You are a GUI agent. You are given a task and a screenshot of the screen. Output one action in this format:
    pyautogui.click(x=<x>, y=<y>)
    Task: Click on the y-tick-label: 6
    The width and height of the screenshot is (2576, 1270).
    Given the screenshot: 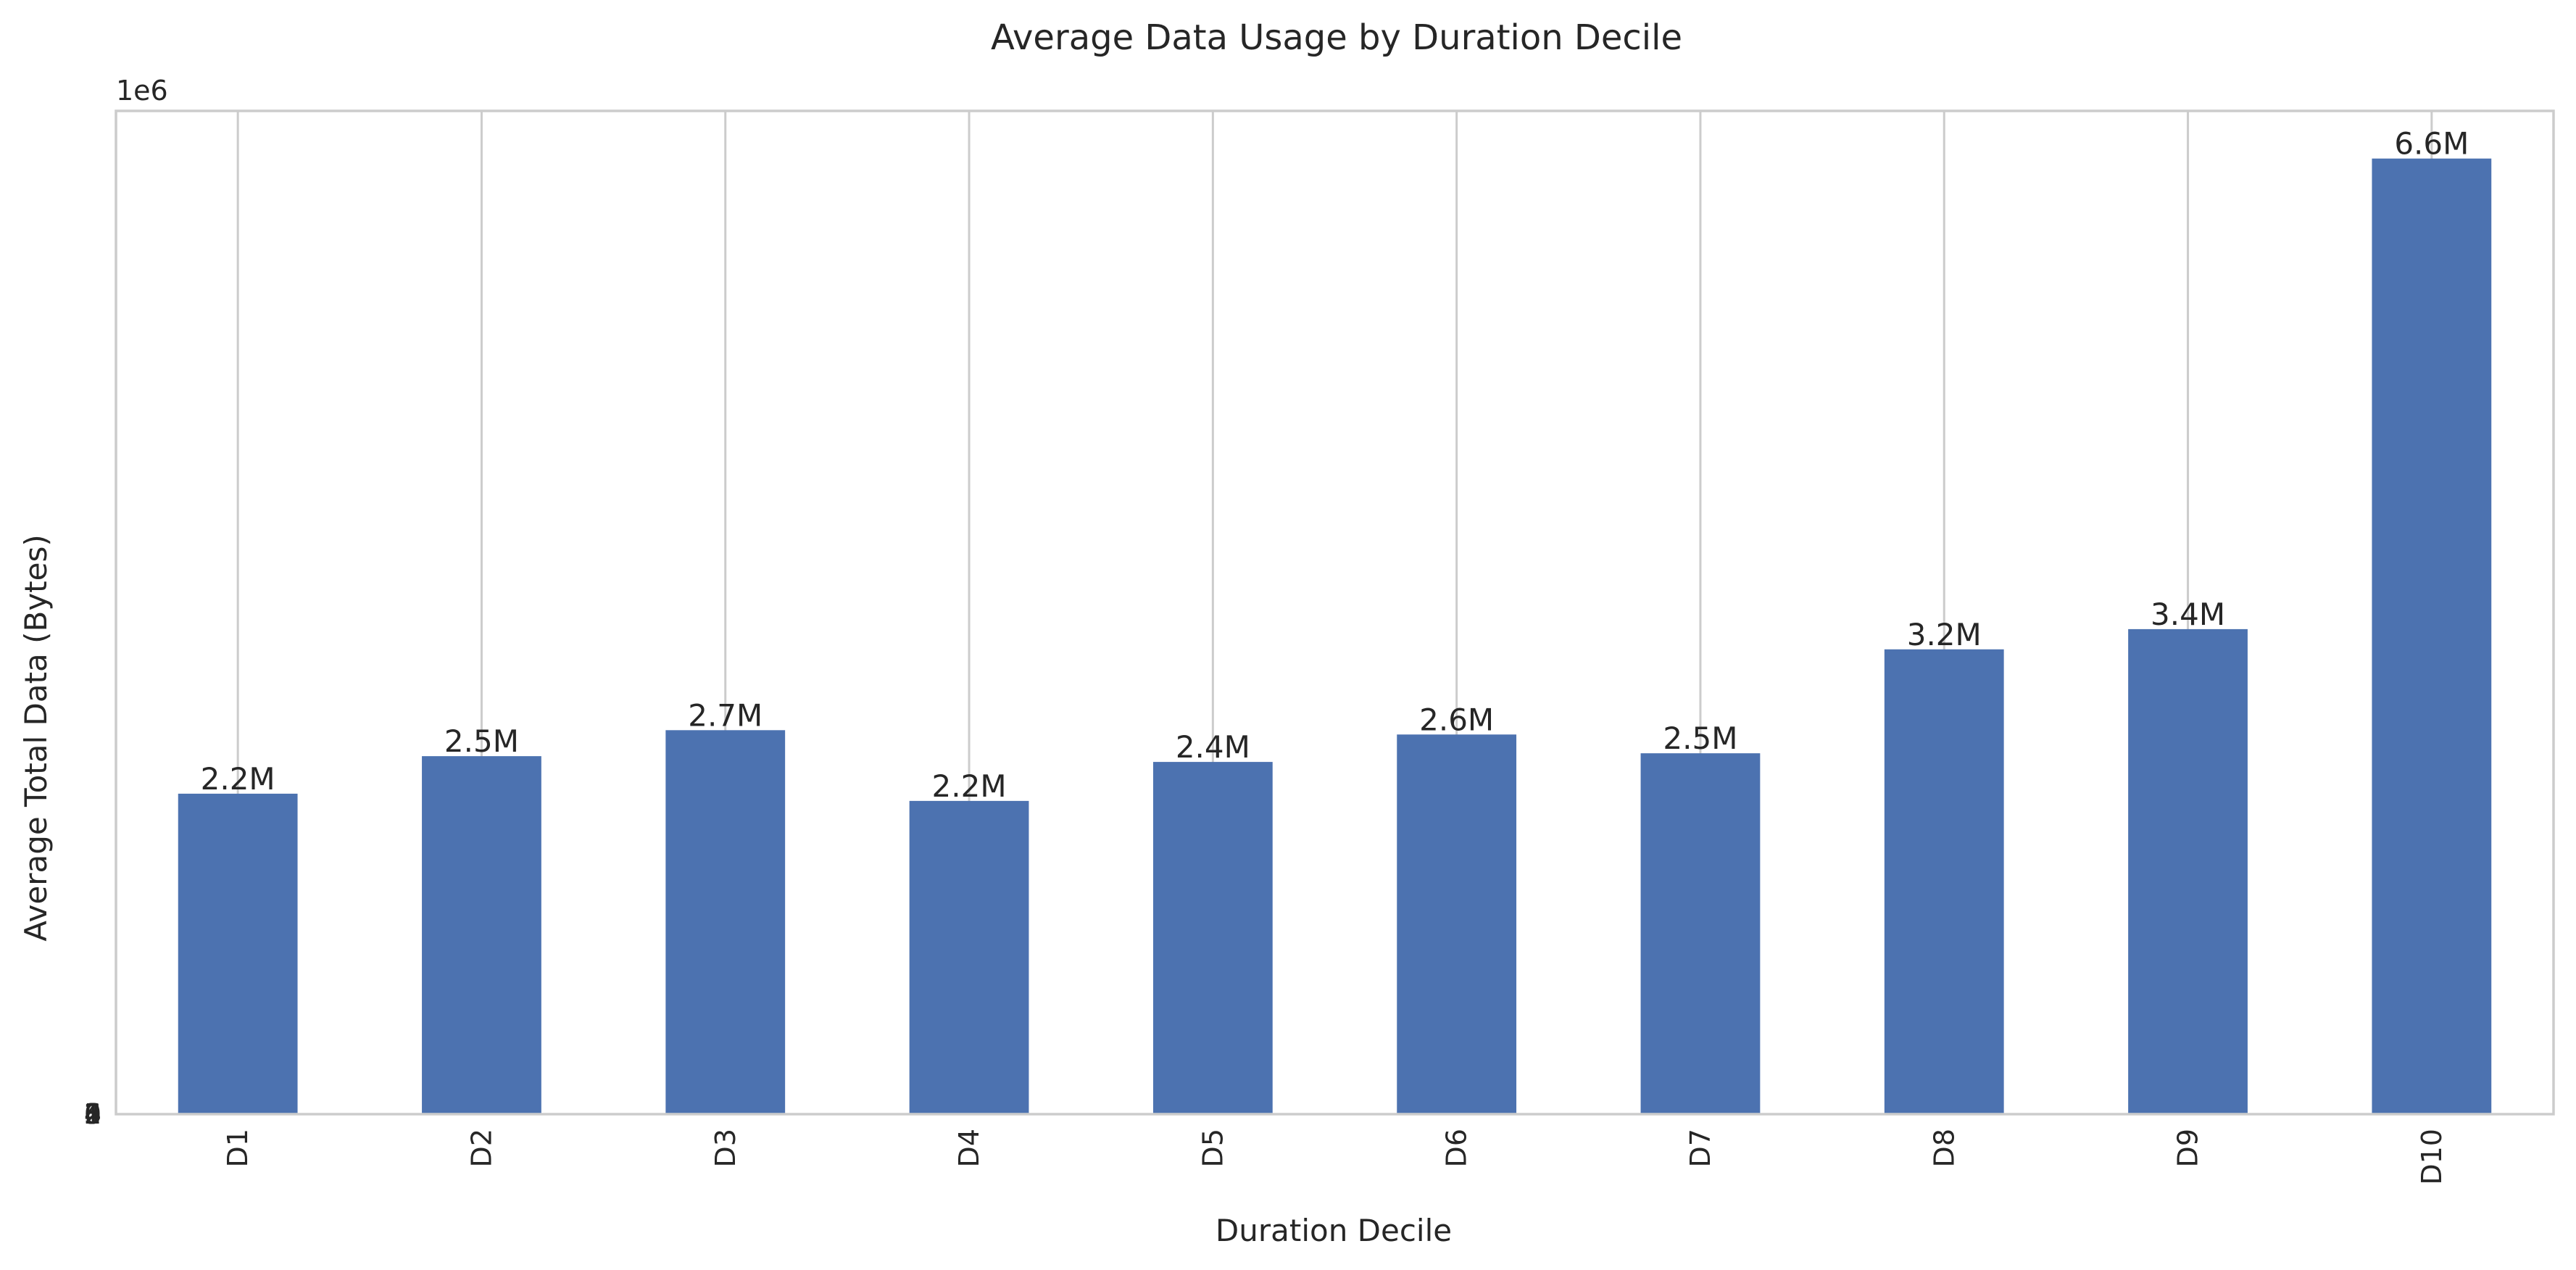 What is the action you would take?
    pyautogui.click(x=92, y=1114)
    